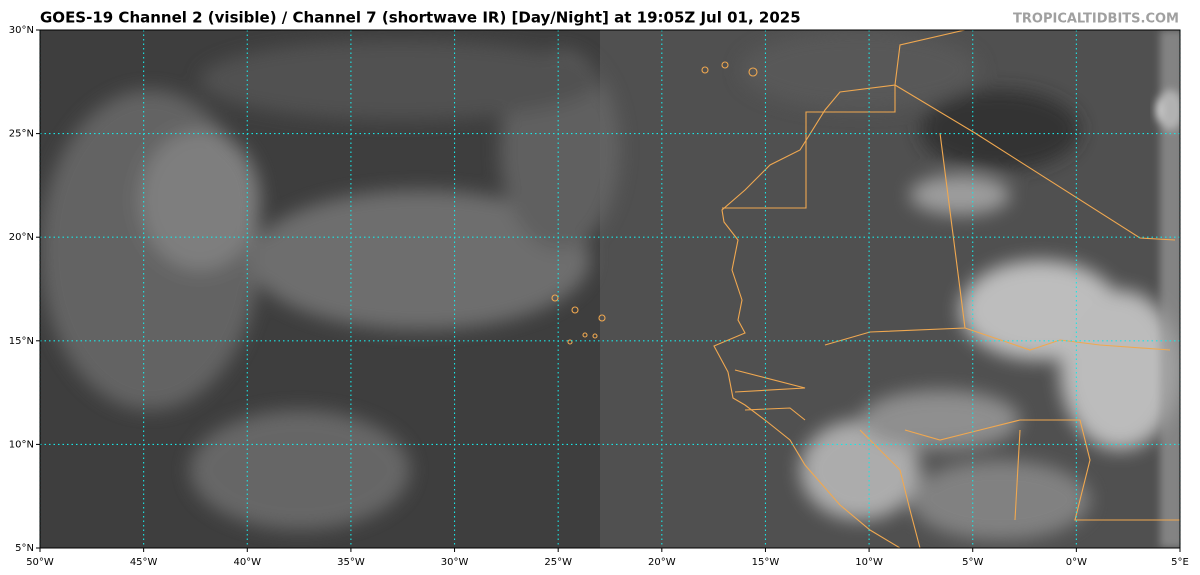  I want to click on y-tick-label: 20°N, so click(21, 237).